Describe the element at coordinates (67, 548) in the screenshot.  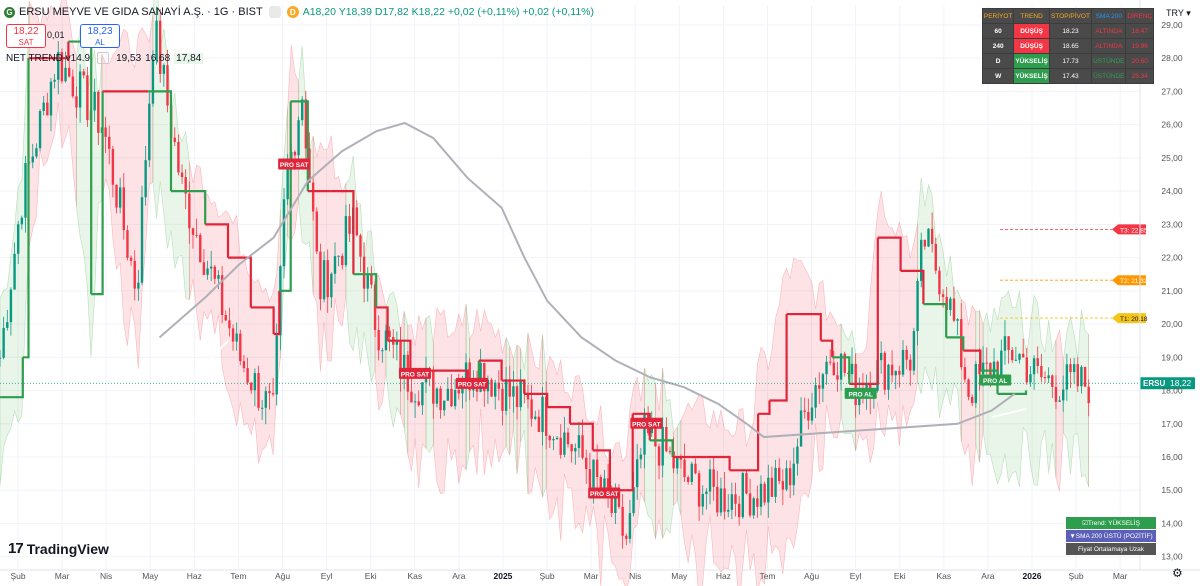
I see `tradingview-wordmark: TradingView` at that location.